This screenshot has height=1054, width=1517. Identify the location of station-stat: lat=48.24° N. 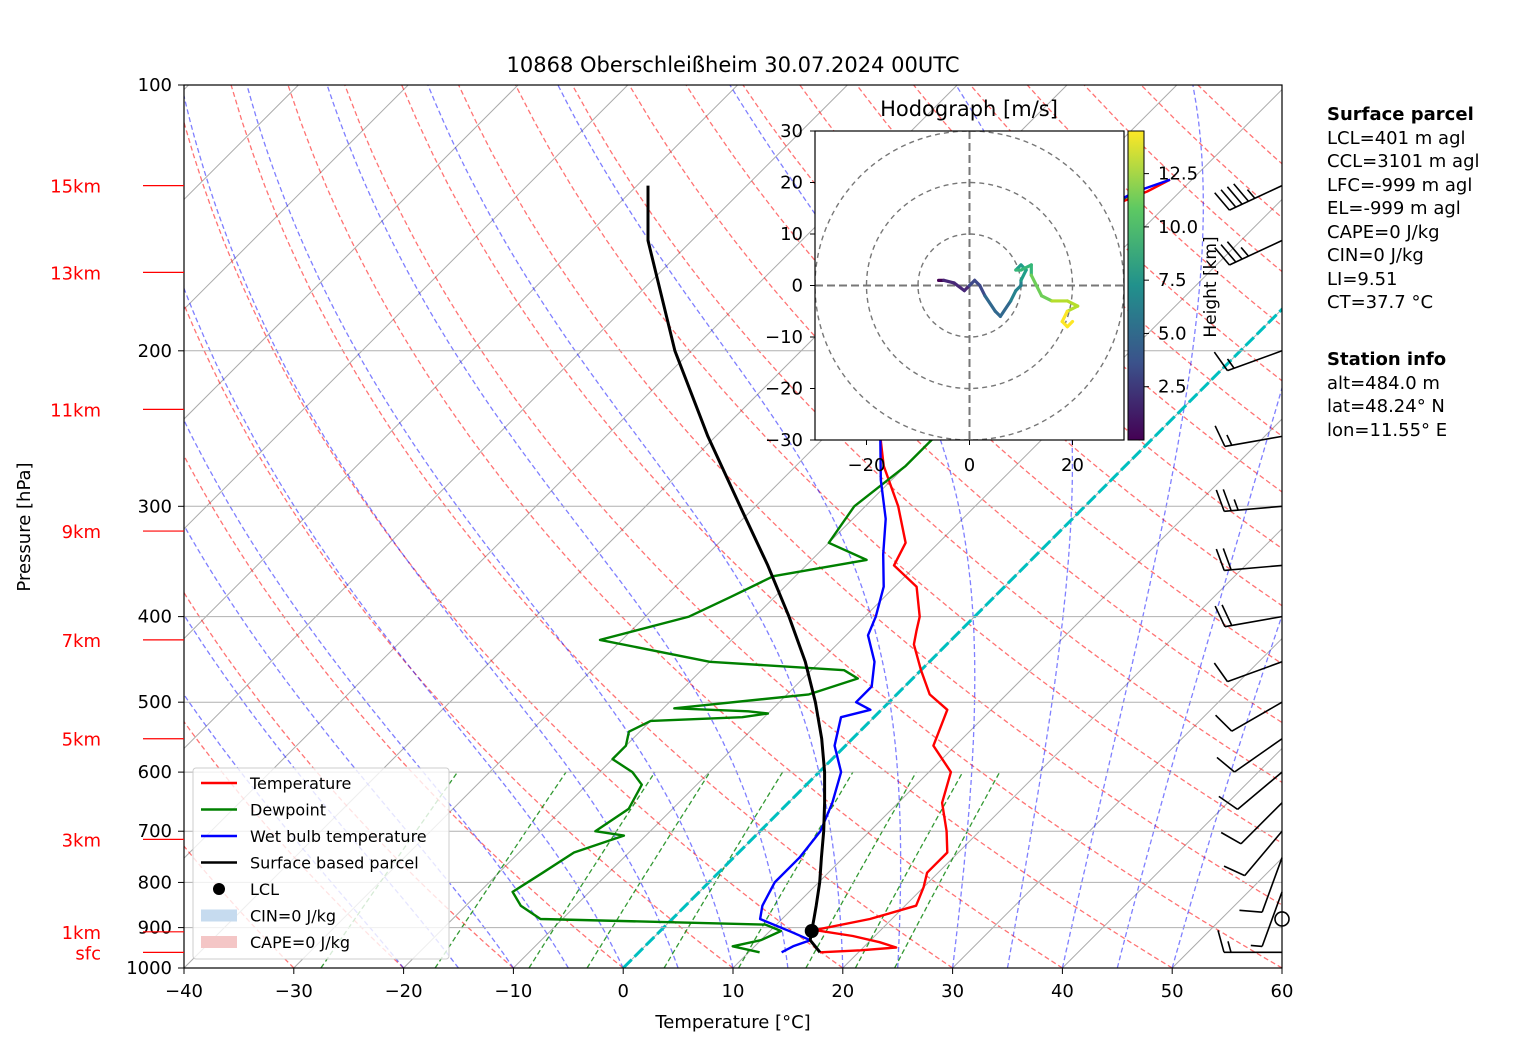
(1386, 406).